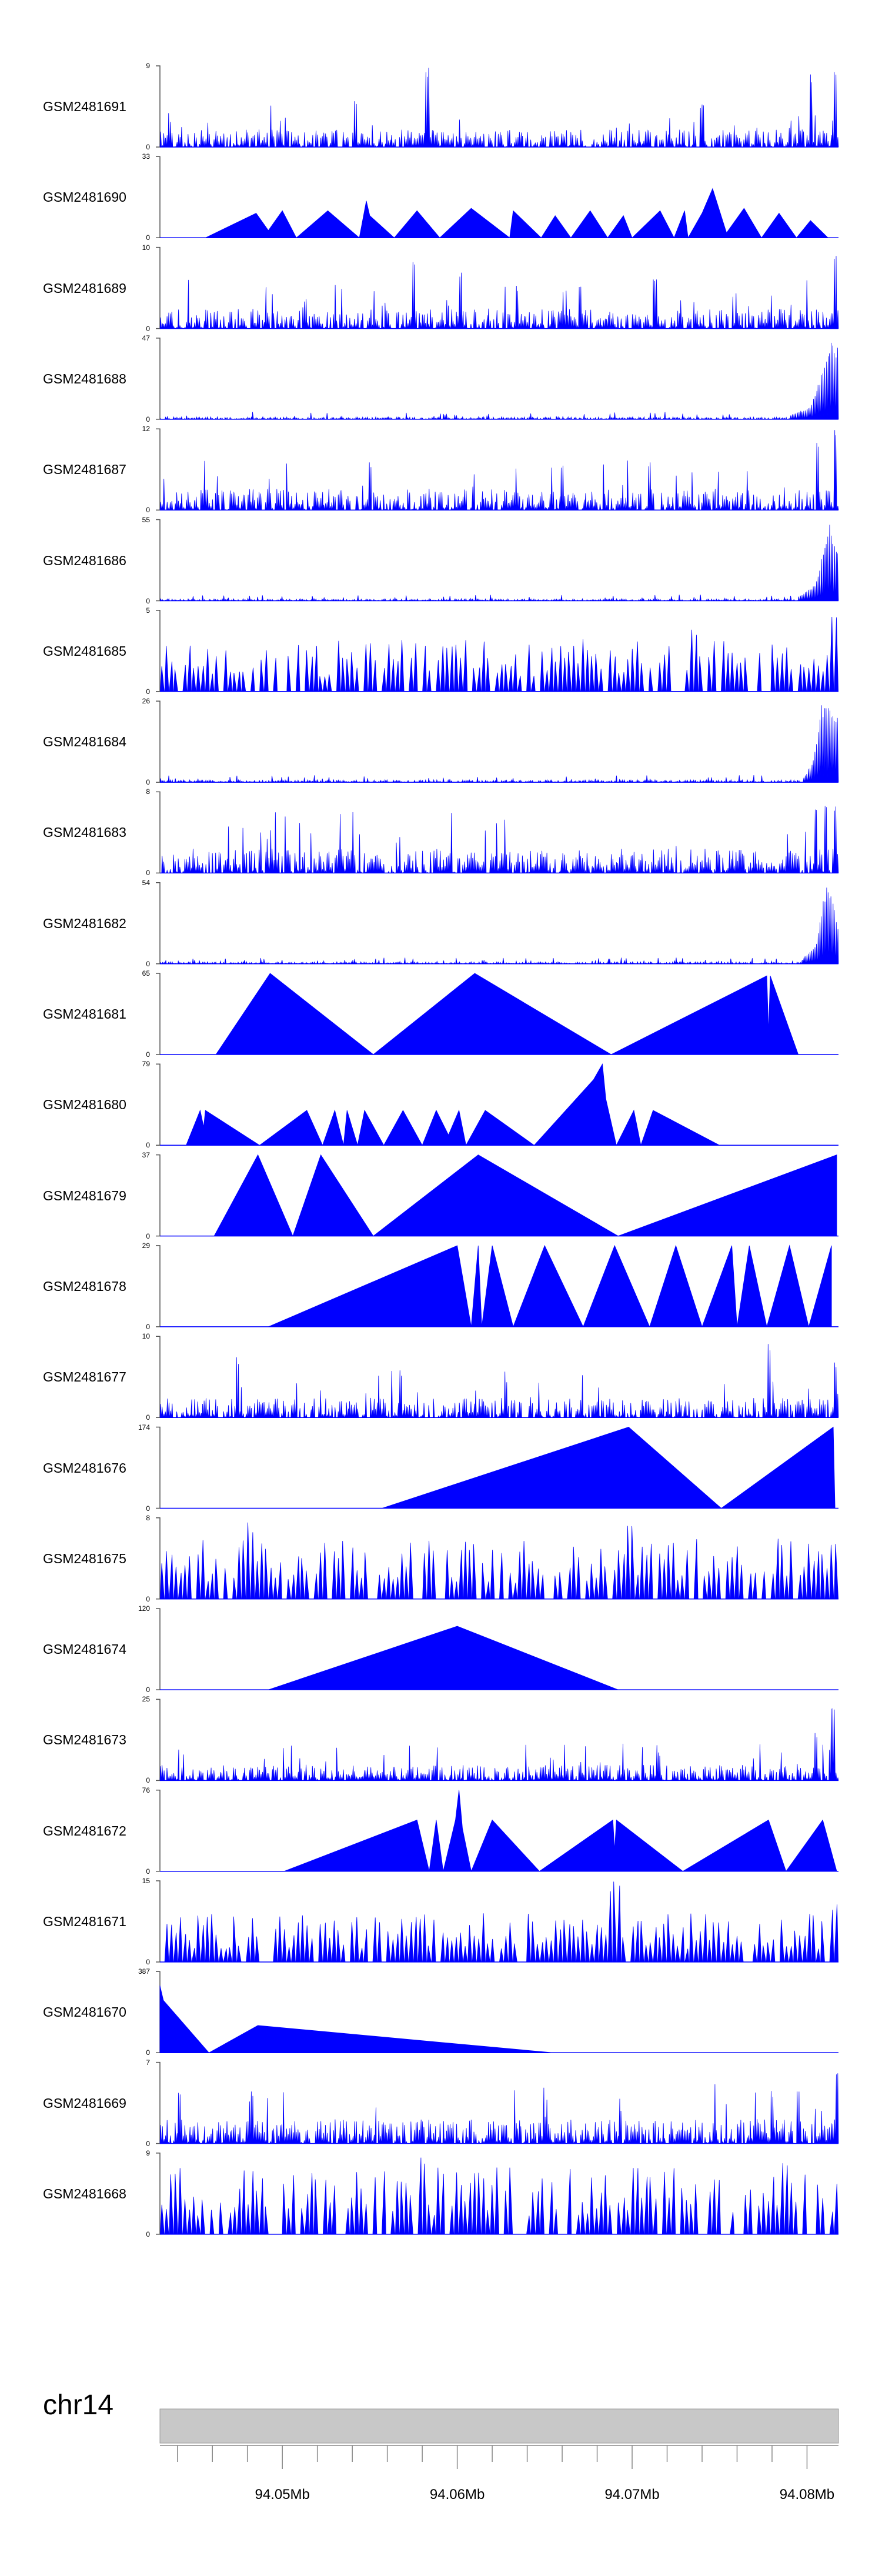 Image resolution: width=882 pixels, height=2576 pixels. What do you see at coordinates (84, 378) in the screenshot?
I see `track-label: GSM2481688` at bounding box center [84, 378].